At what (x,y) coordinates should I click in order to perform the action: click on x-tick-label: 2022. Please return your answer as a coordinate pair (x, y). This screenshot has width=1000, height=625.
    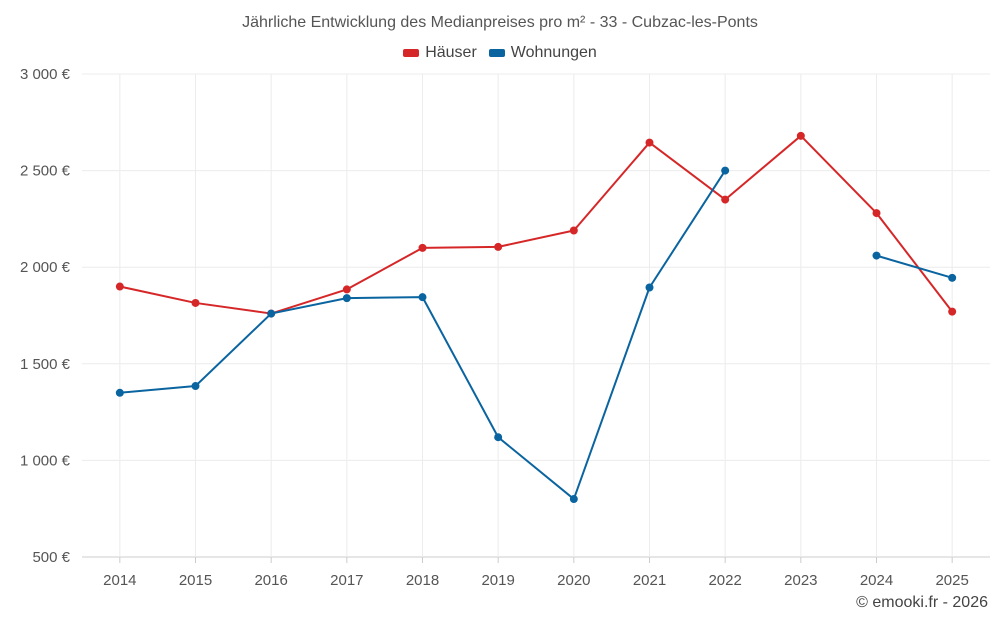
    Looking at the image, I should click on (724, 580).